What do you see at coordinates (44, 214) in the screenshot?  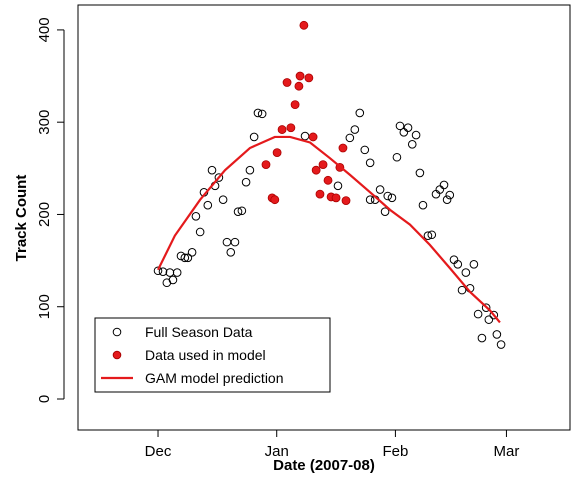 I see `y-tick-label: 200` at bounding box center [44, 214].